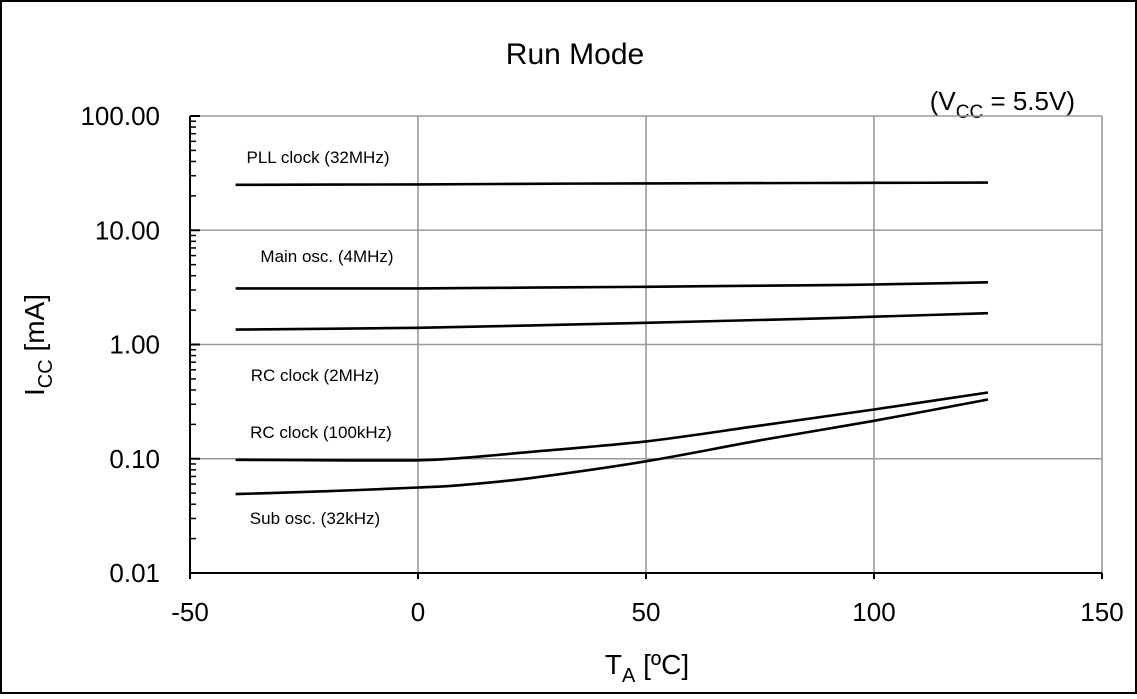 The image size is (1137, 699). What do you see at coordinates (1101, 612) in the screenshot?
I see `x-tick-label: 150` at bounding box center [1101, 612].